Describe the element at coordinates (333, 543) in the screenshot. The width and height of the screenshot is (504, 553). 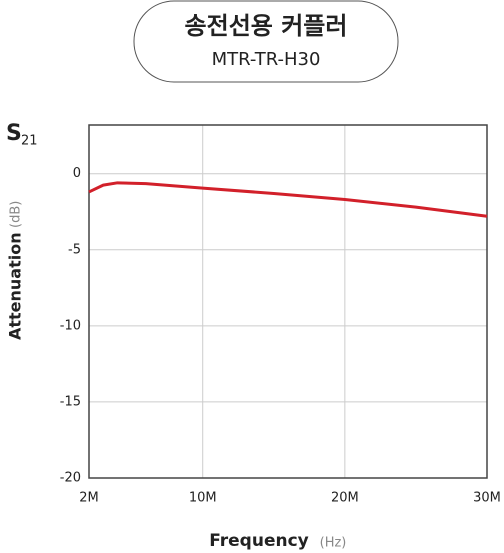
I see `x-axis-unit: (Hz)` at that location.